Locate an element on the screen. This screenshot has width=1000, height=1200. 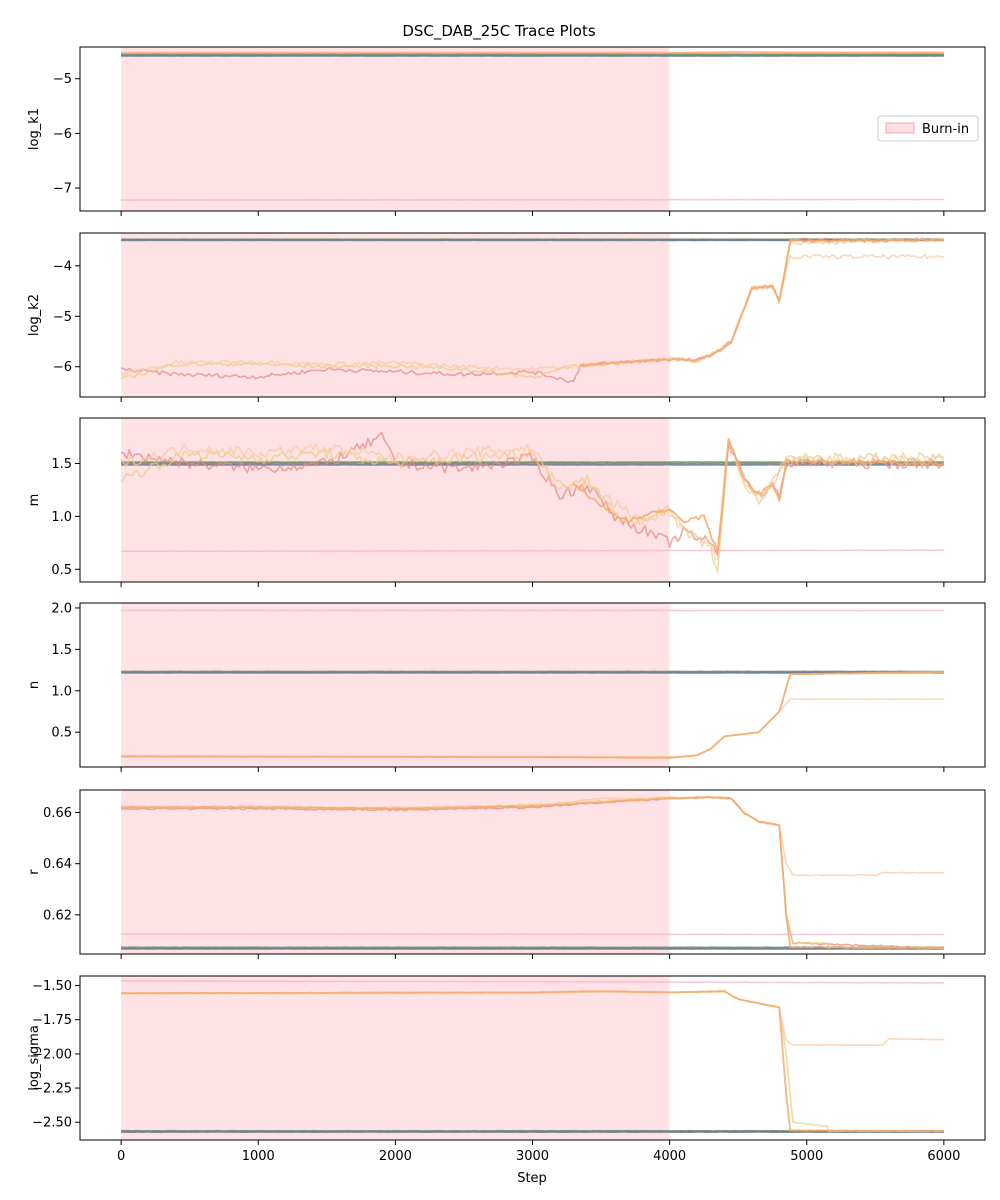
trace-line-red is located at coordinates (532, 310).